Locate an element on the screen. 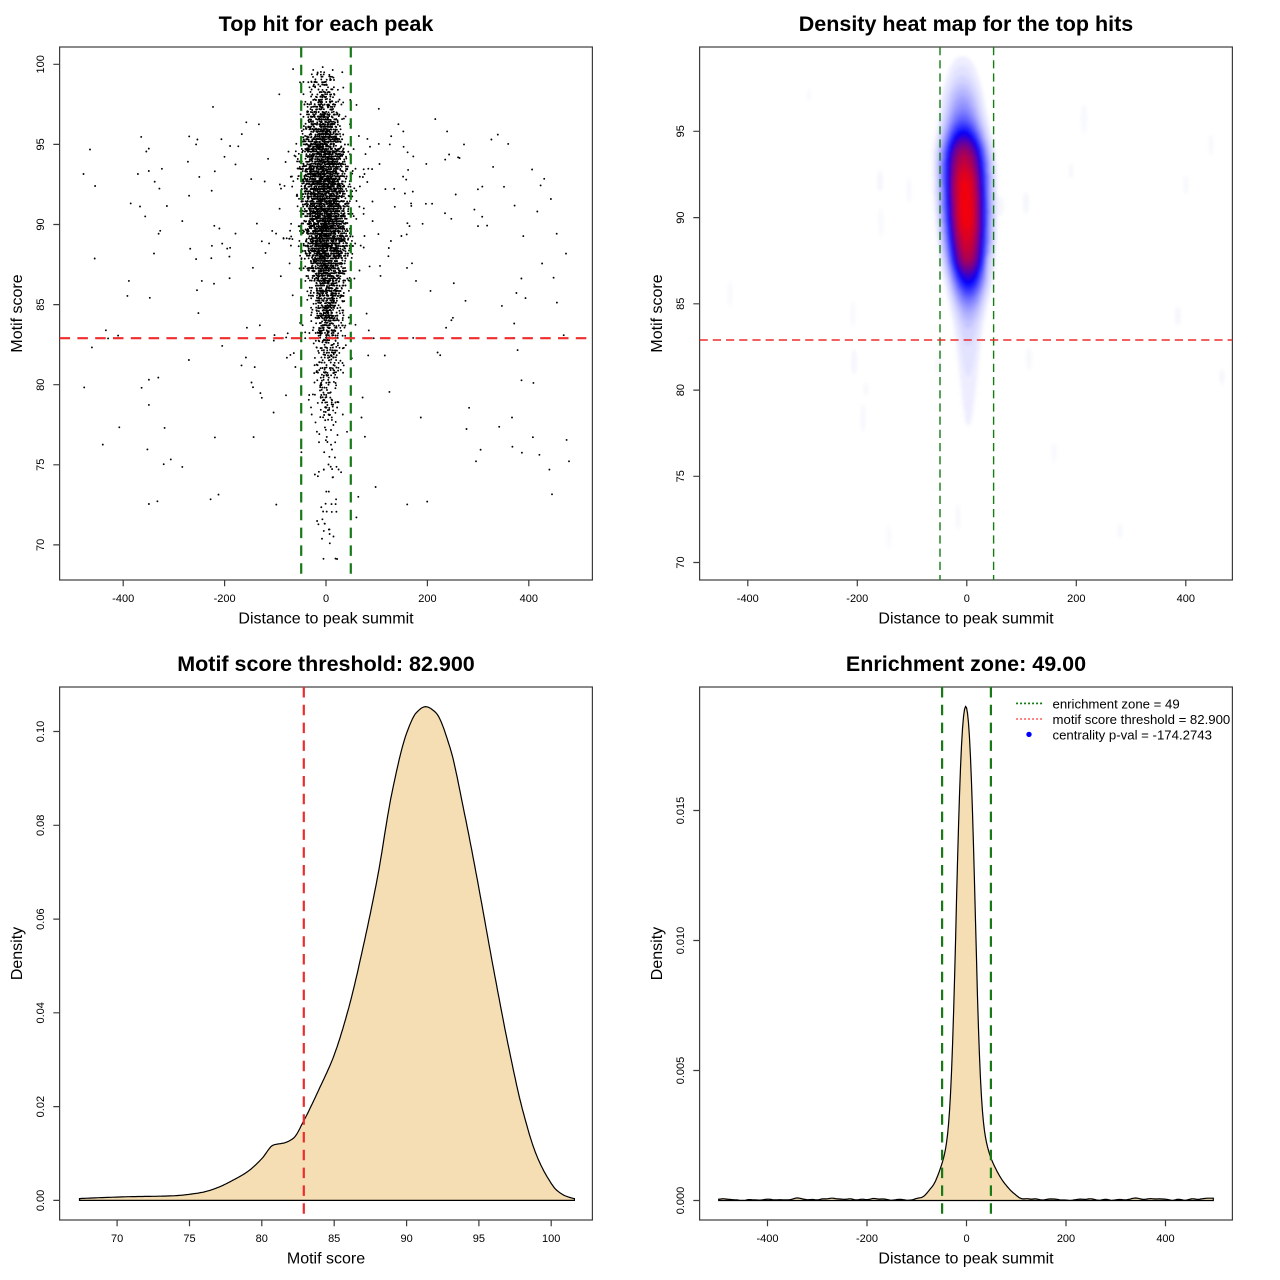 This screenshot has width=1280, height=1280. svg-text: 0.06 is located at coordinates (41, 918).